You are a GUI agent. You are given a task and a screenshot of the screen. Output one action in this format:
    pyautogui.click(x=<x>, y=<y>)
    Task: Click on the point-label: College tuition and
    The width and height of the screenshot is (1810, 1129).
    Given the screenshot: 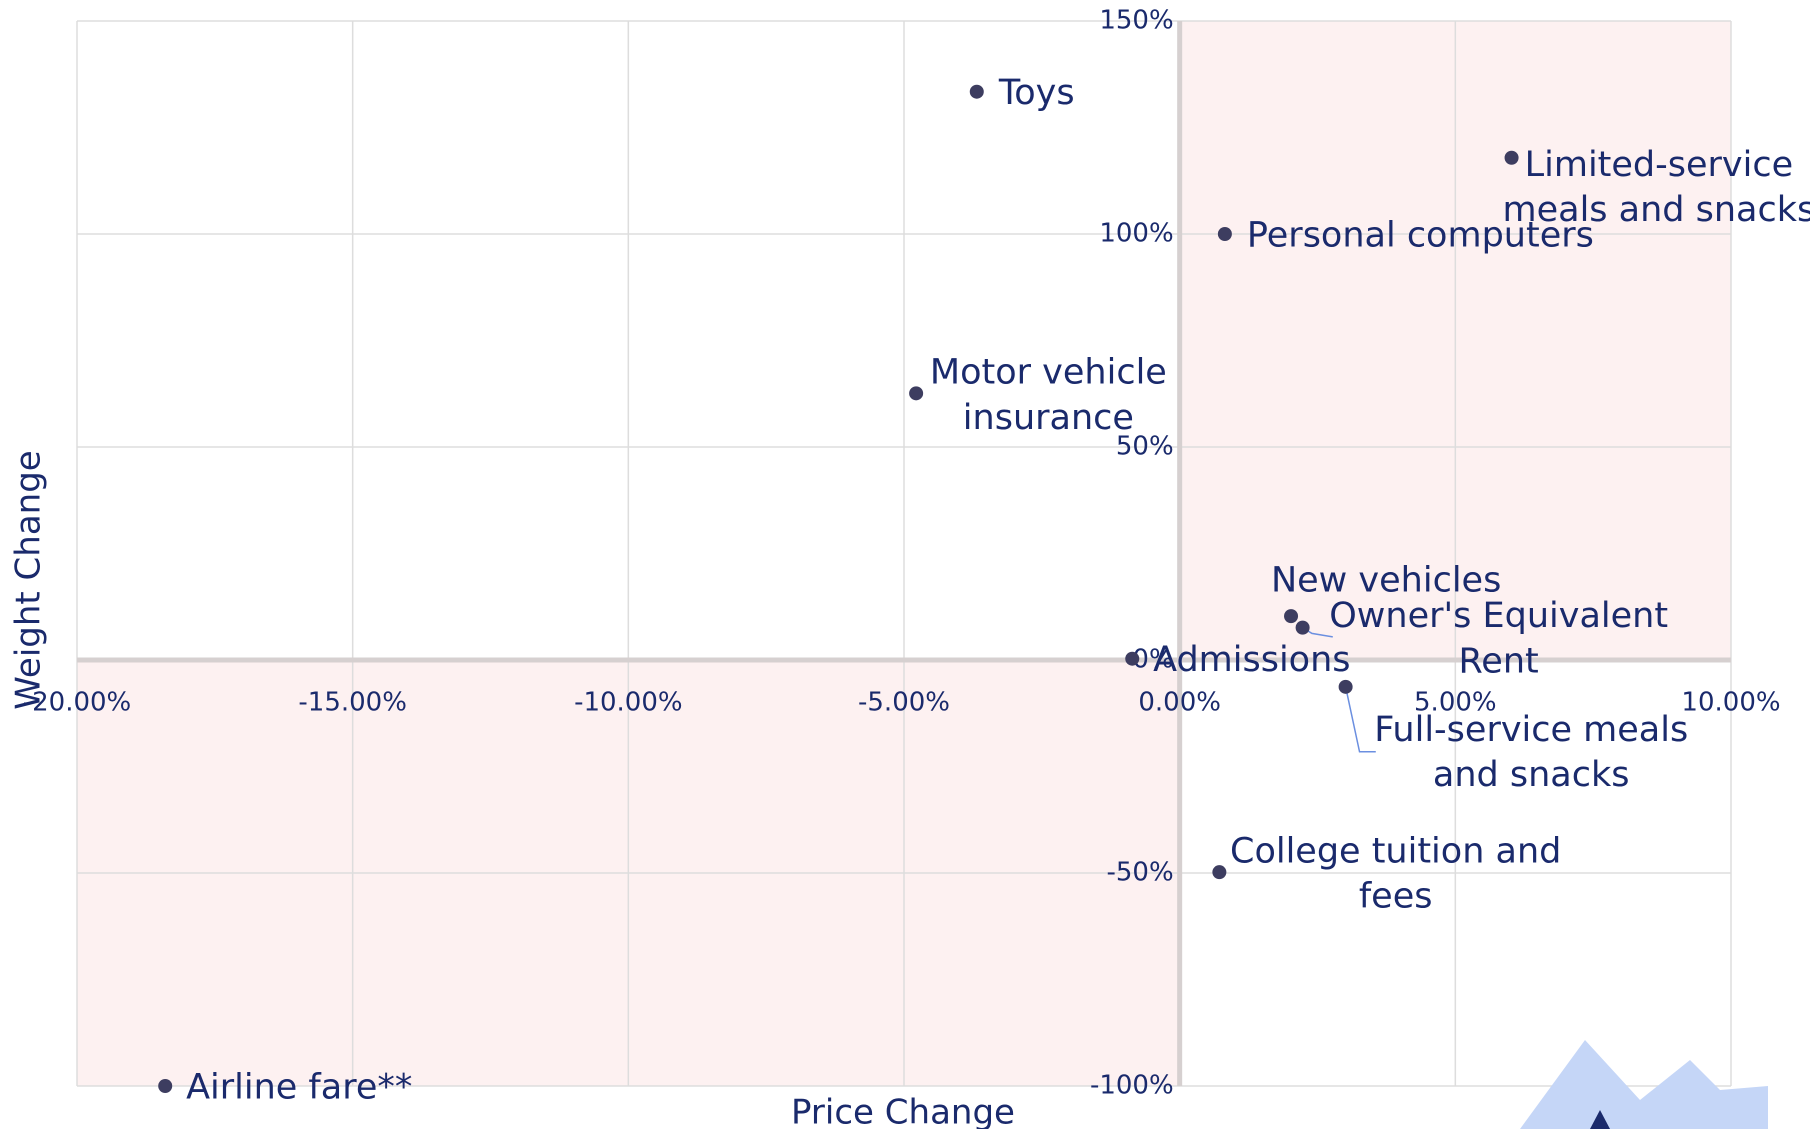 What is the action you would take?
    pyautogui.click(x=1395, y=851)
    